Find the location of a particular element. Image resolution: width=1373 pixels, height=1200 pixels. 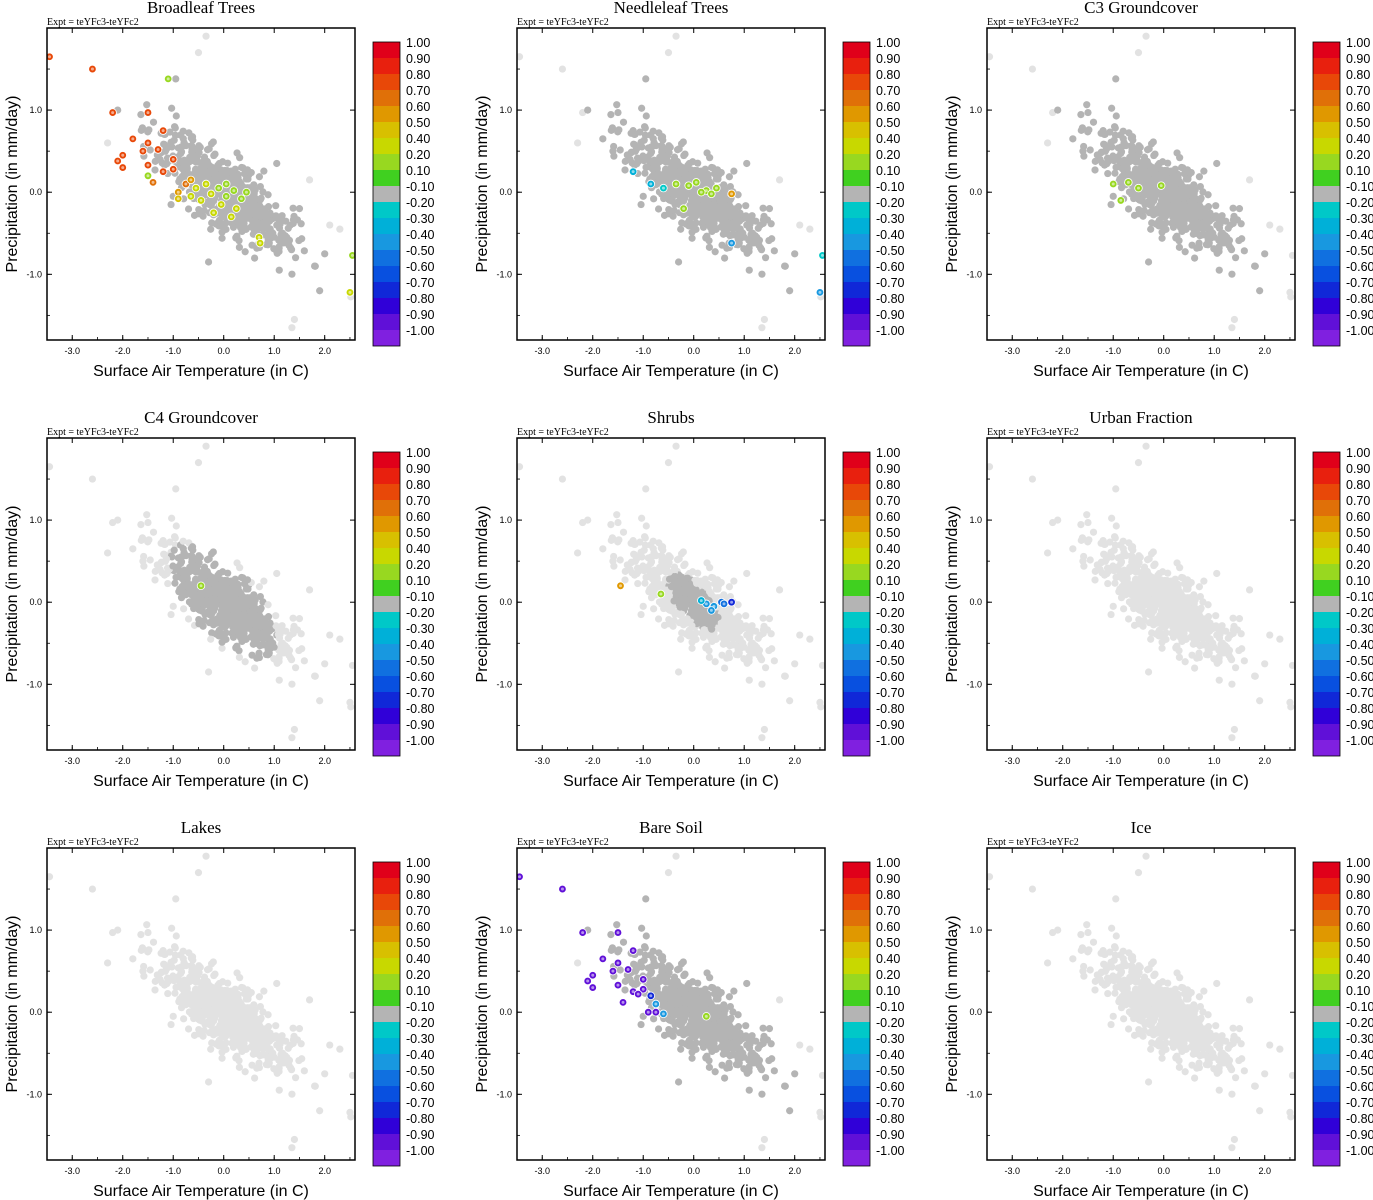

colorbar-label: 0.90 is located at coordinates (1358, 59).